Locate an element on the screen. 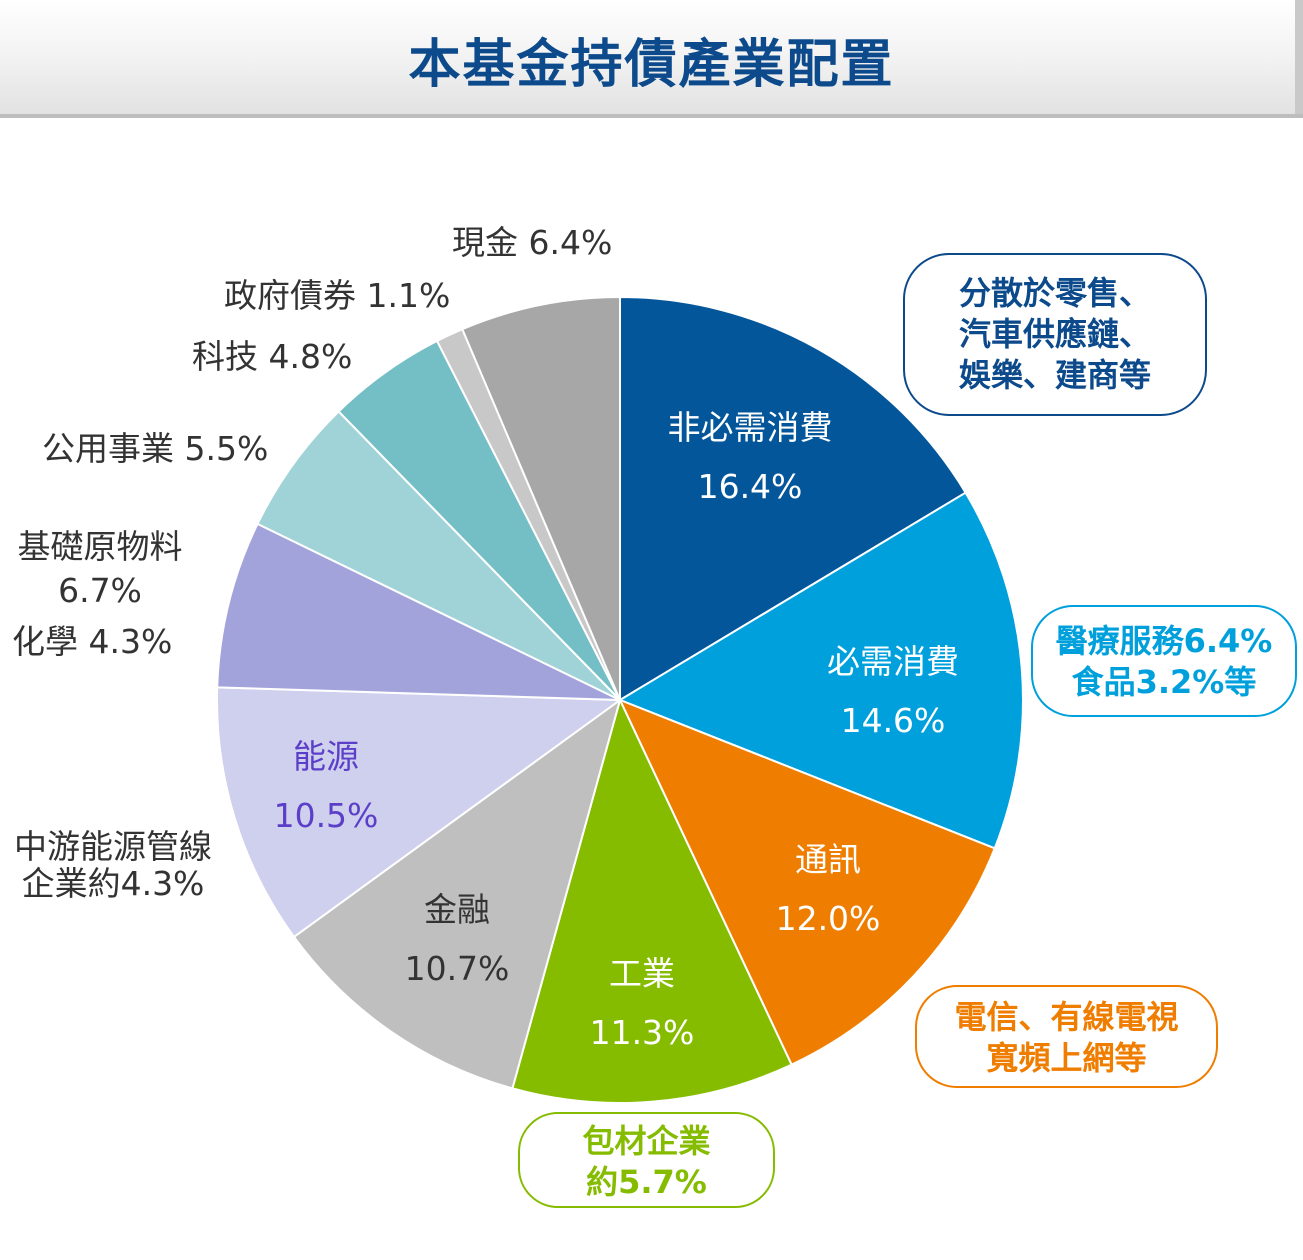 The height and width of the screenshot is (1260, 1303). pie-slice-cash is located at coordinates (541, 498).